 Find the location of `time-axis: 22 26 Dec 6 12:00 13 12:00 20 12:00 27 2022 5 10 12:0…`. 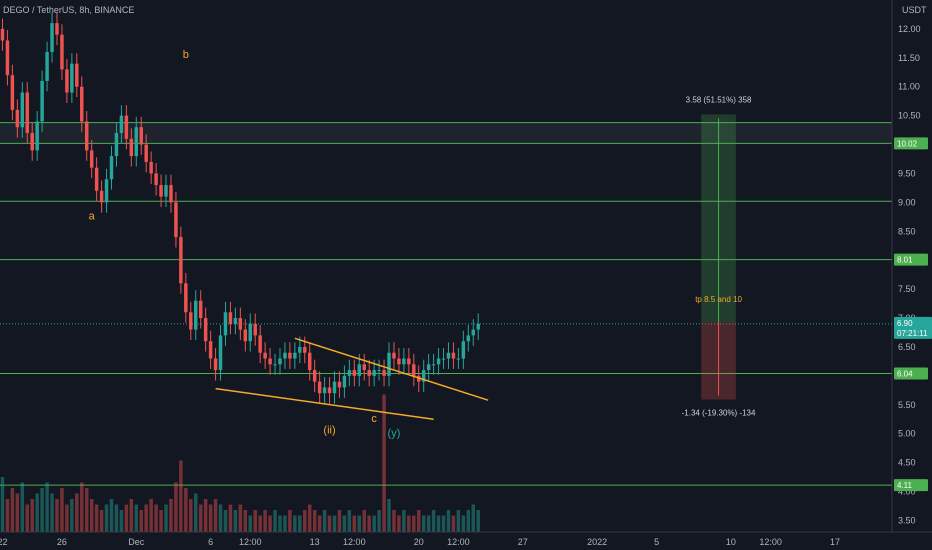

time-axis: 22 26 Dec 6 12:00 13 12:00 20 12:00 27 2022 5 10 12:0… is located at coordinates (420, 542).